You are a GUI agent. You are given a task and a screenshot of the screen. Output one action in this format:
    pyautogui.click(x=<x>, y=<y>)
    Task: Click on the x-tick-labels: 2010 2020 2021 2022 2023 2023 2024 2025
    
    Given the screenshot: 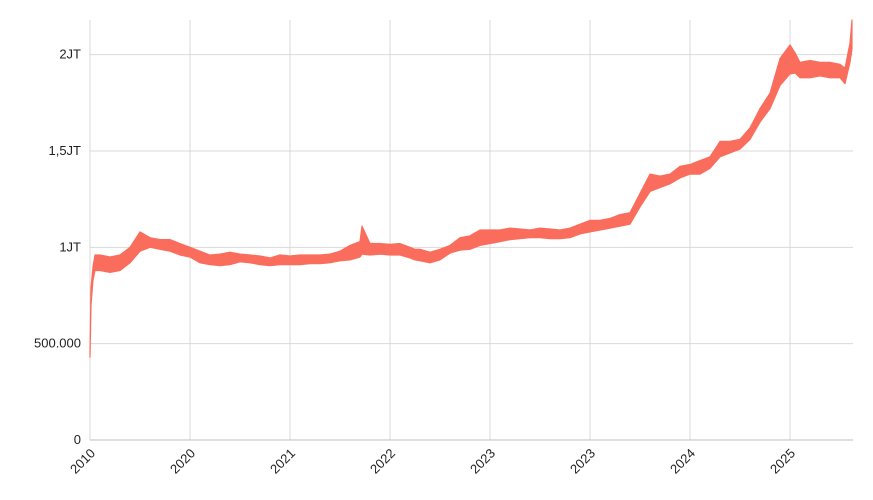 What is the action you would take?
    pyautogui.click(x=432, y=461)
    